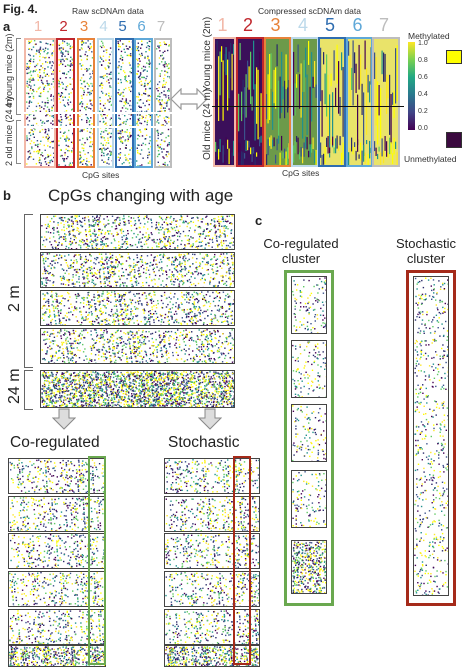 This screenshot has width=474, height=669. What do you see at coordinates (210, 419) in the screenshot?
I see `down-arrow-right-icon` at bounding box center [210, 419].